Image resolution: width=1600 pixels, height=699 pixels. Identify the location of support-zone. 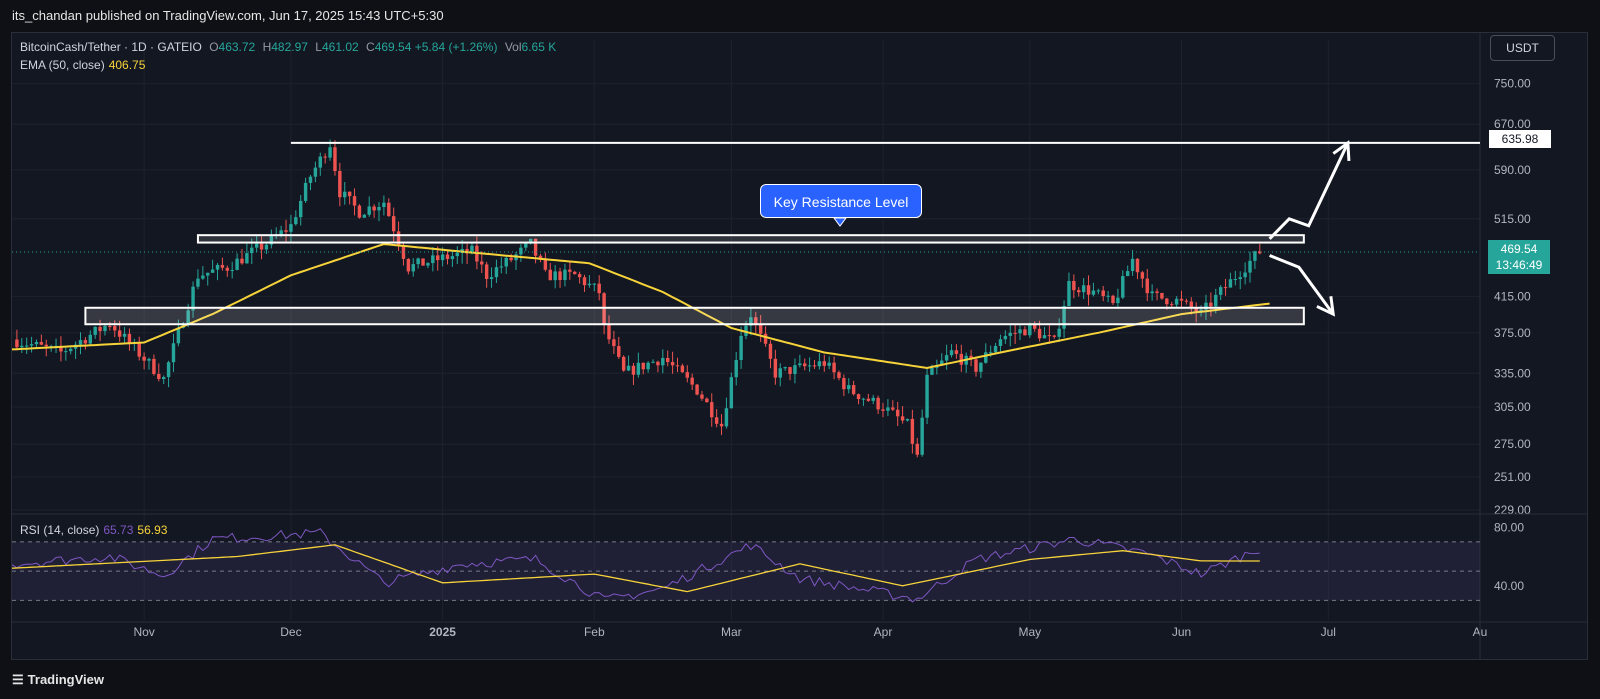
(694, 316).